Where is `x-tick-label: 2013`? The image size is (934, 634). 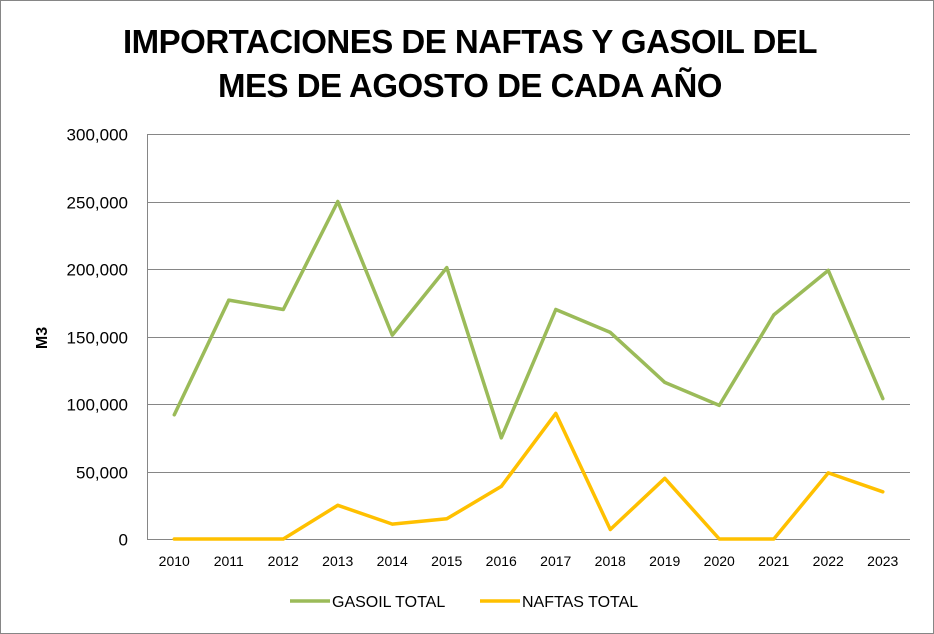
x-tick-label: 2013 is located at coordinates (337, 561).